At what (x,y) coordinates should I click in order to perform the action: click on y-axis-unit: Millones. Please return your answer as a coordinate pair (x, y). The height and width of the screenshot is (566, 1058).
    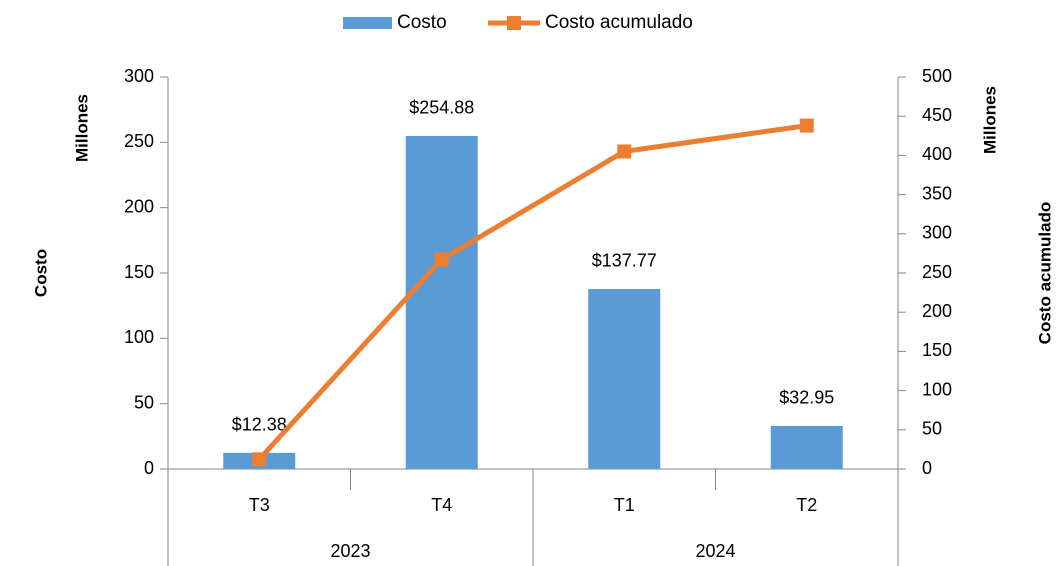
    Looking at the image, I should click on (81, 128).